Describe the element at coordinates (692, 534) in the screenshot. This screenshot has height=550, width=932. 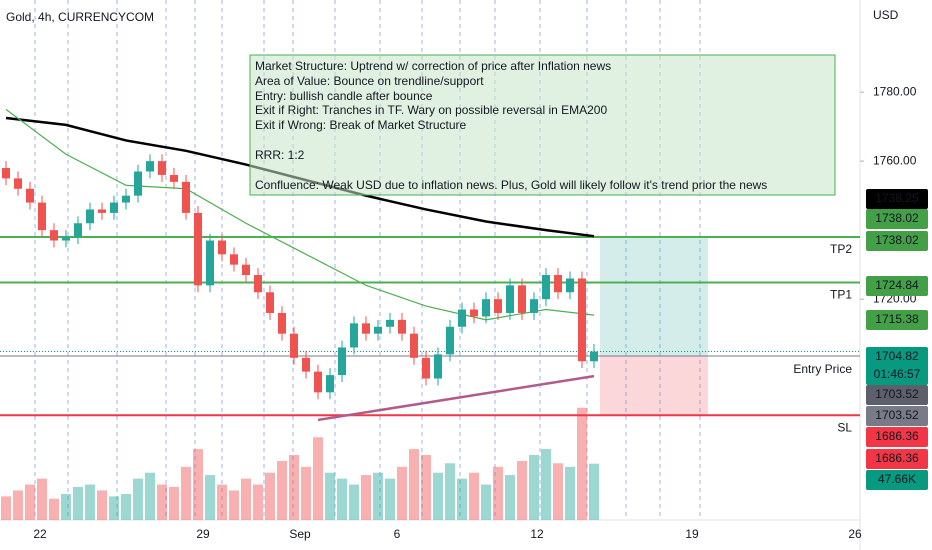
I see `x-tick-label: 19` at that location.